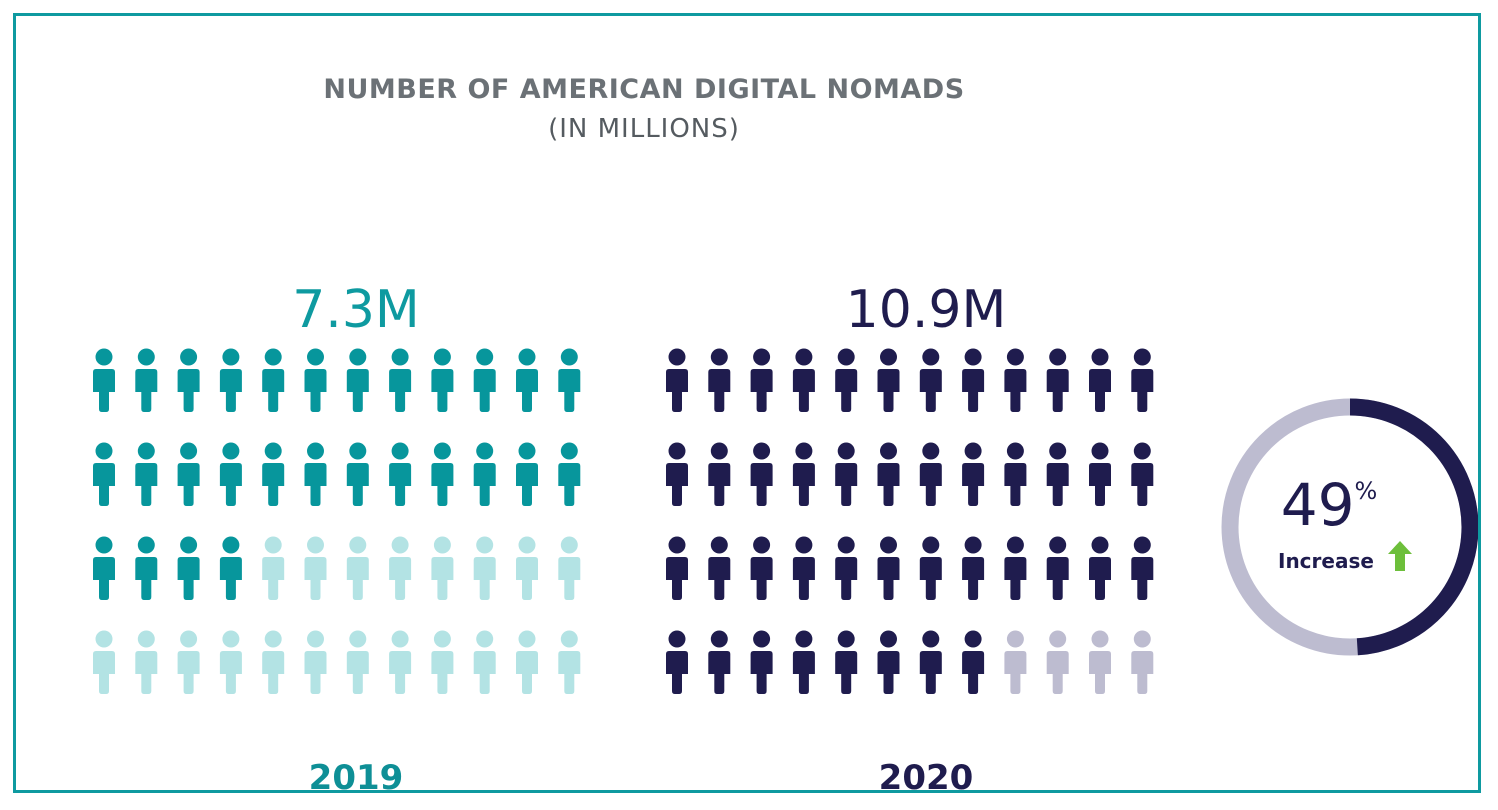  I want to click on increase-donut: 49% Increase, so click(1346, 527).